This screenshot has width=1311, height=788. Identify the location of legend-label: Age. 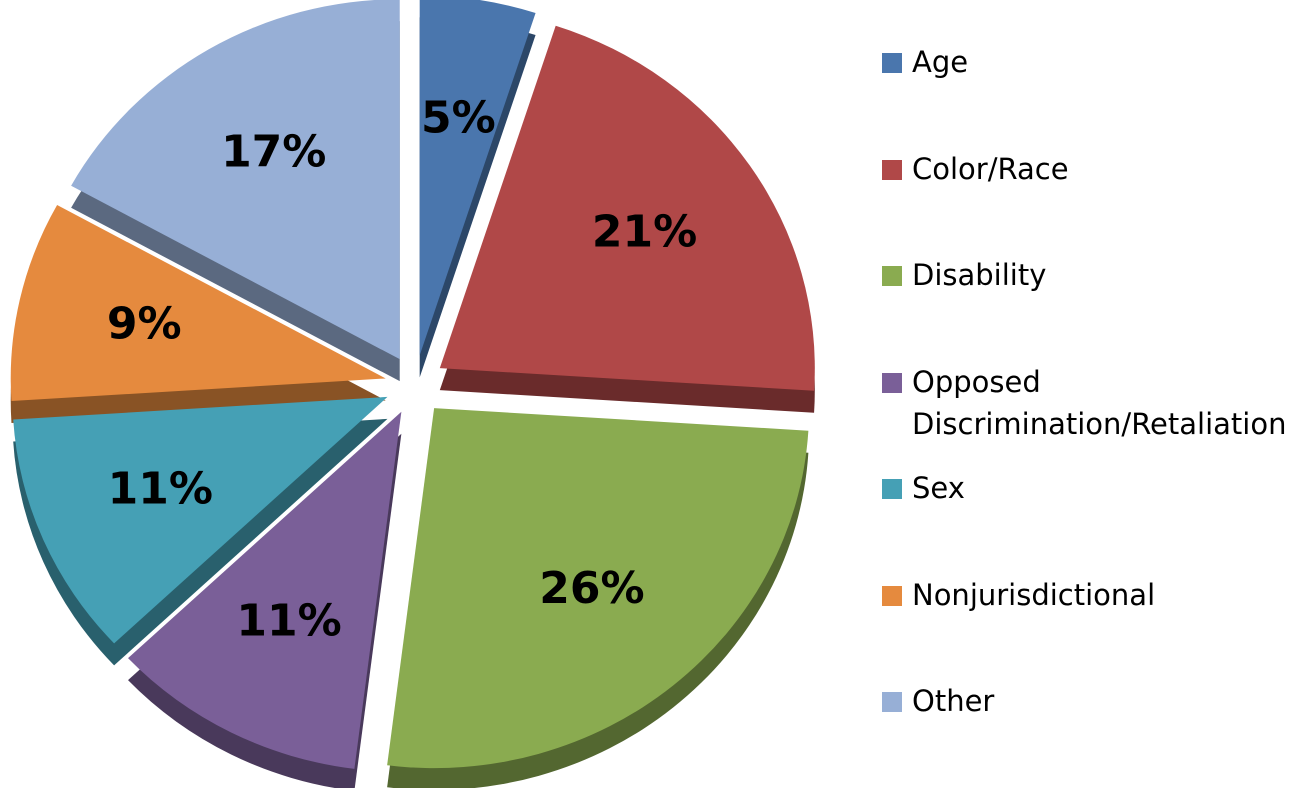
(940, 62).